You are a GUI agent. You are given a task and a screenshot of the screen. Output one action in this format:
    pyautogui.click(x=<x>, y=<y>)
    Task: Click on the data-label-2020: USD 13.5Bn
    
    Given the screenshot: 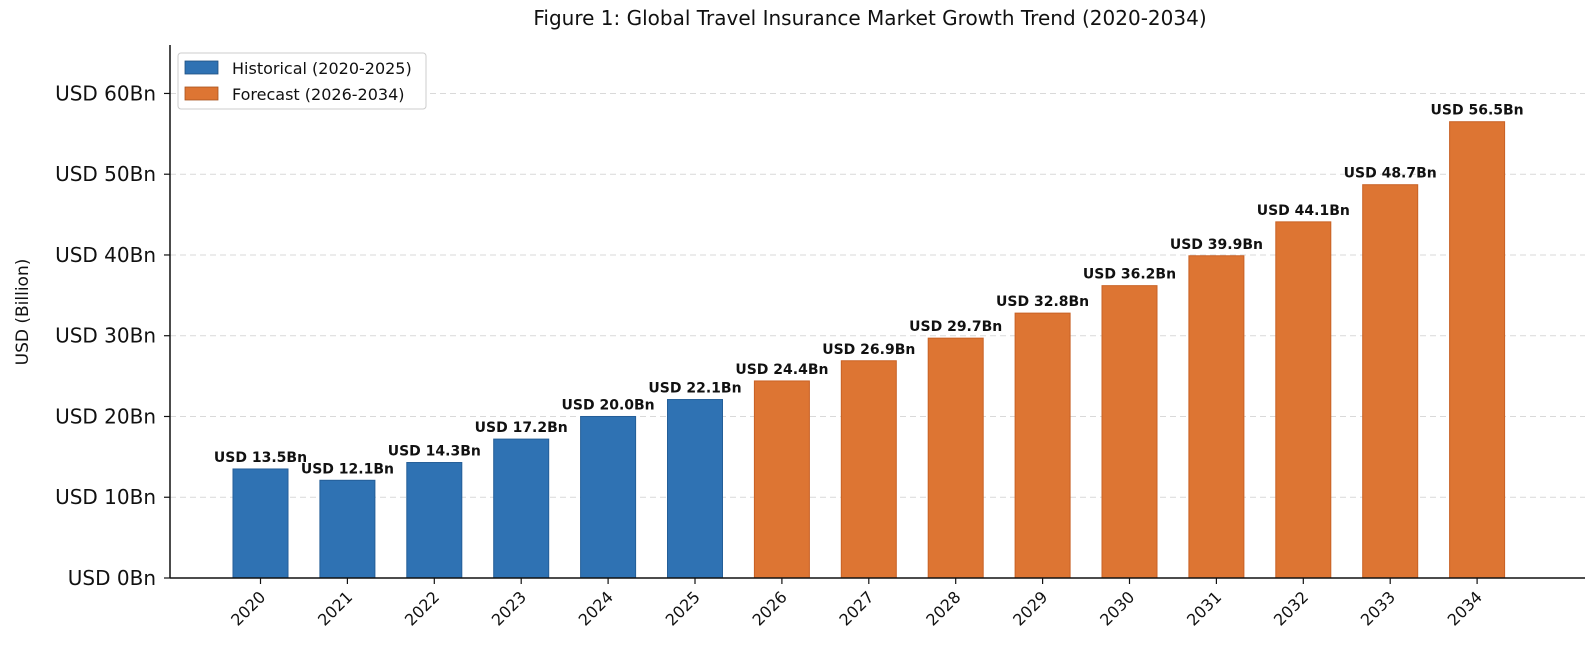 What is the action you would take?
    pyautogui.click(x=260, y=458)
    